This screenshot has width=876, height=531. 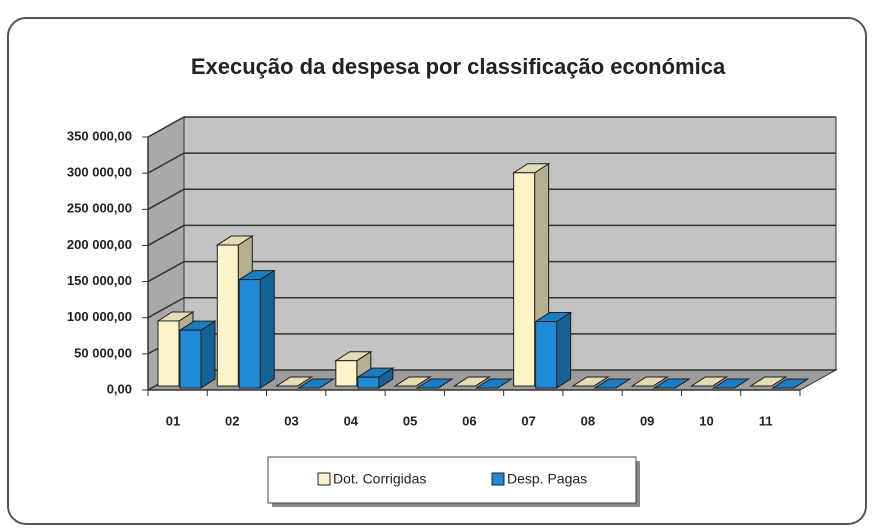 I want to click on y-tick-label: 350 000,00, so click(x=99, y=135).